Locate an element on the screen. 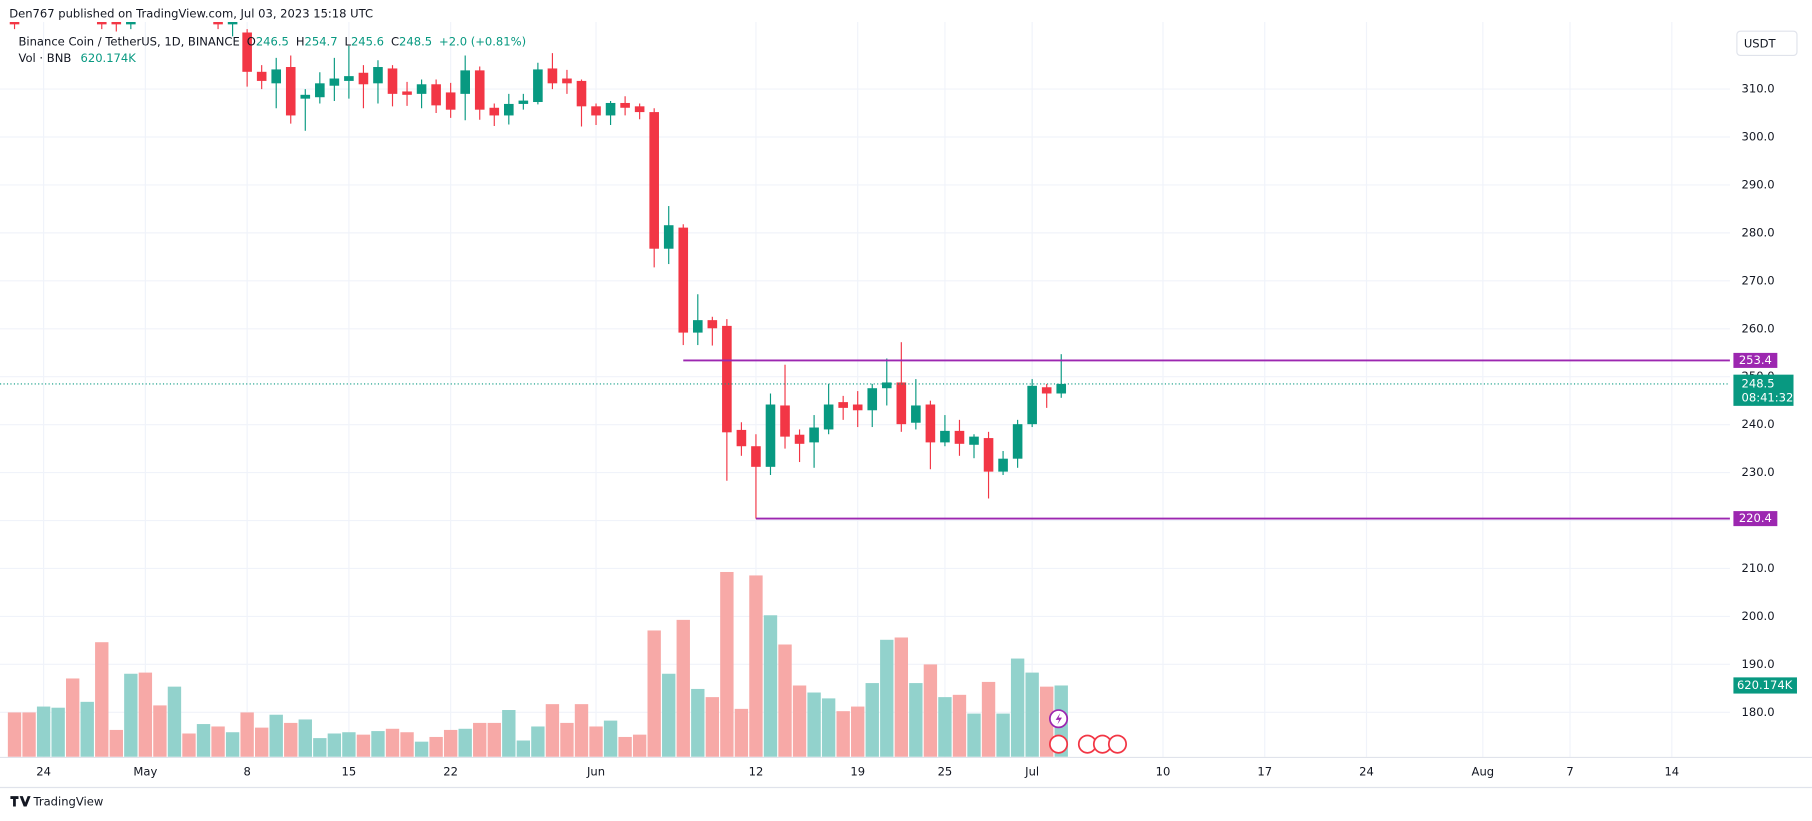 The height and width of the screenshot is (821, 1812). price-box is located at coordinates (1763, 390).